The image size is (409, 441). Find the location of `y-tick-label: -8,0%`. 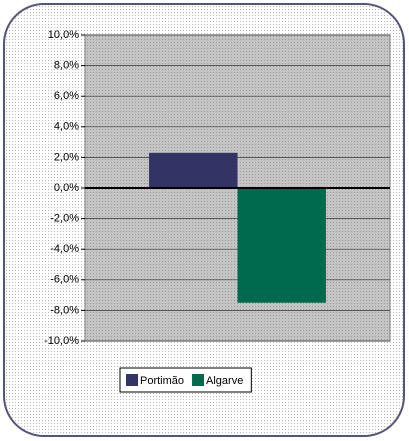

y-tick-label: -8,0% is located at coordinates (64, 310).